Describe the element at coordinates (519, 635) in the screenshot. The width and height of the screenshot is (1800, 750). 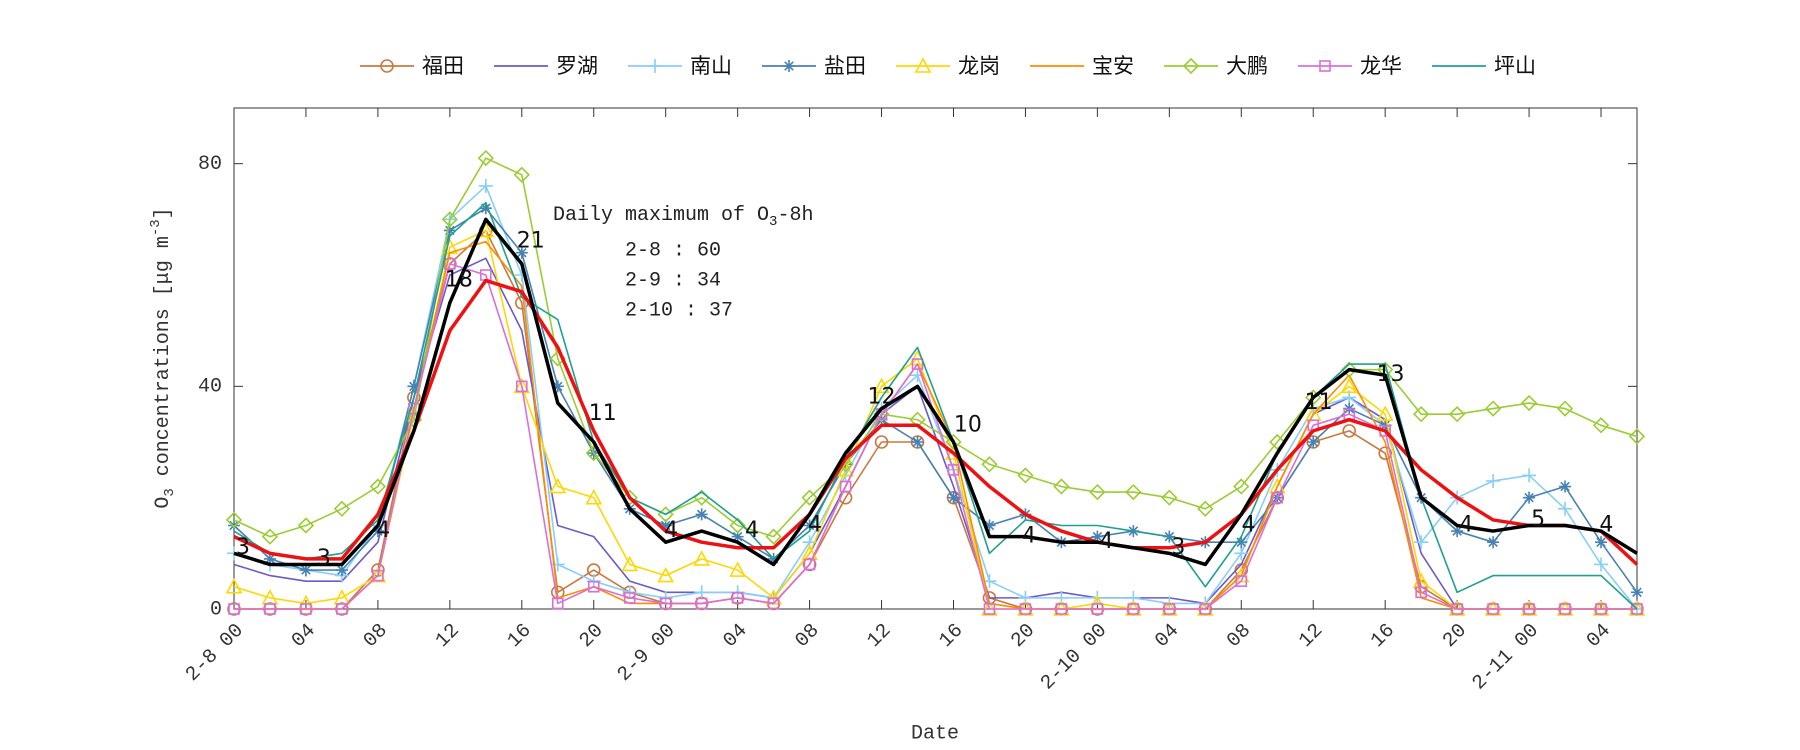
I see `x-tick-label: 16` at that location.